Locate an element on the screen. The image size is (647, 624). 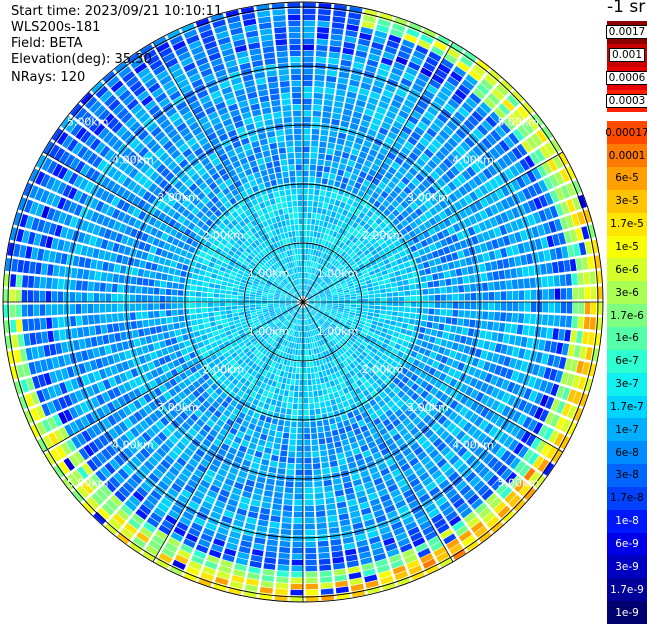
colorbar-label: 6e-6 is located at coordinates (627, 269).